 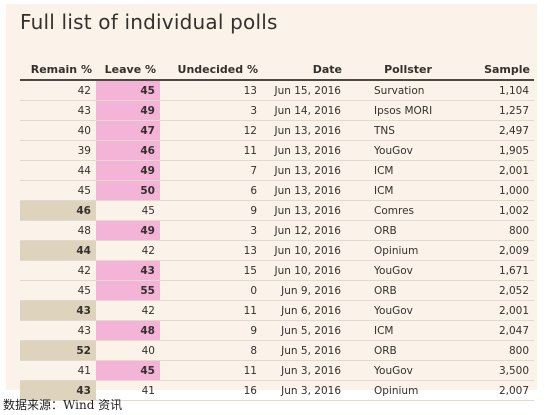 I want to click on cell-date: Jun 9, 2016, so click(x=304, y=290).